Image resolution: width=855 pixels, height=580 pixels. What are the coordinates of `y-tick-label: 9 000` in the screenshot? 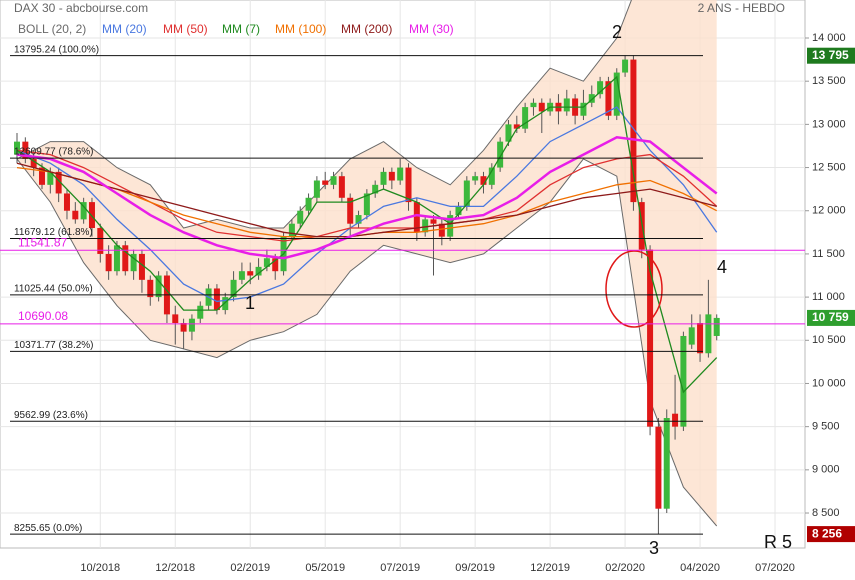 It's located at (826, 470).